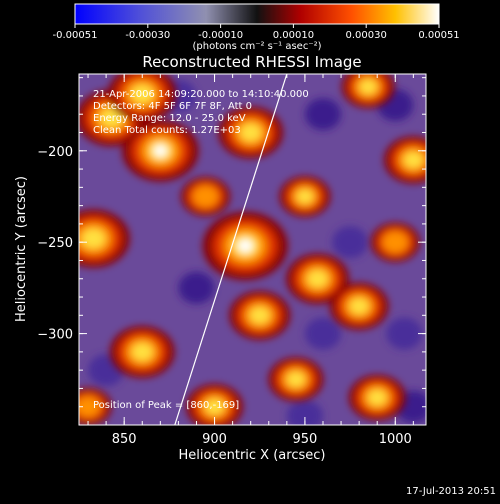  What do you see at coordinates (55, 152) in the screenshot?
I see `y-tick-label: −200` at bounding box center [55, 152].